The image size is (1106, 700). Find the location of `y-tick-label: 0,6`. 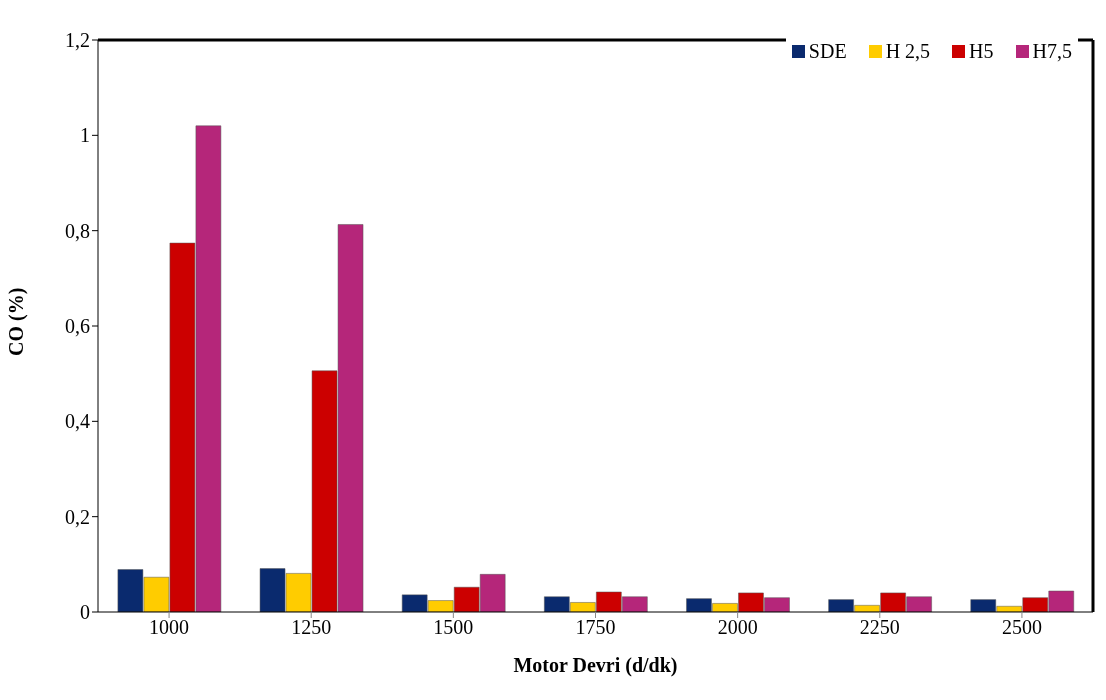

y-tick-label: 0,6 is located at coordinates (77, 326).